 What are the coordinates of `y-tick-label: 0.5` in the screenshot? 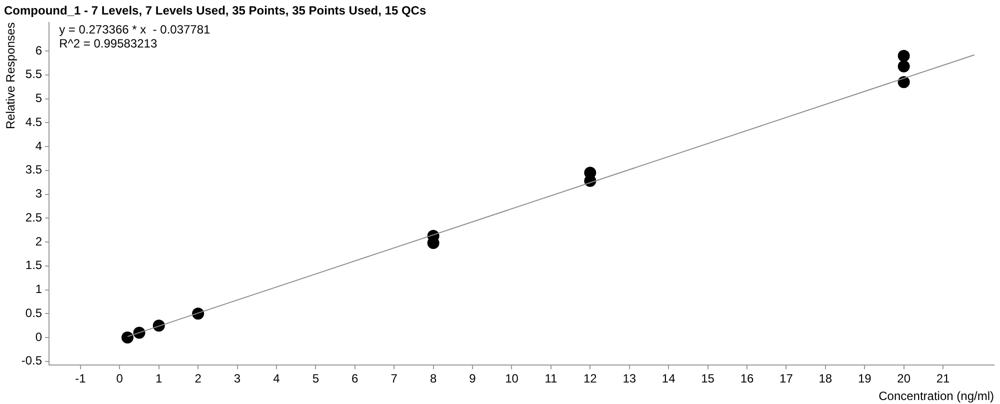 It's located at (33, 313).